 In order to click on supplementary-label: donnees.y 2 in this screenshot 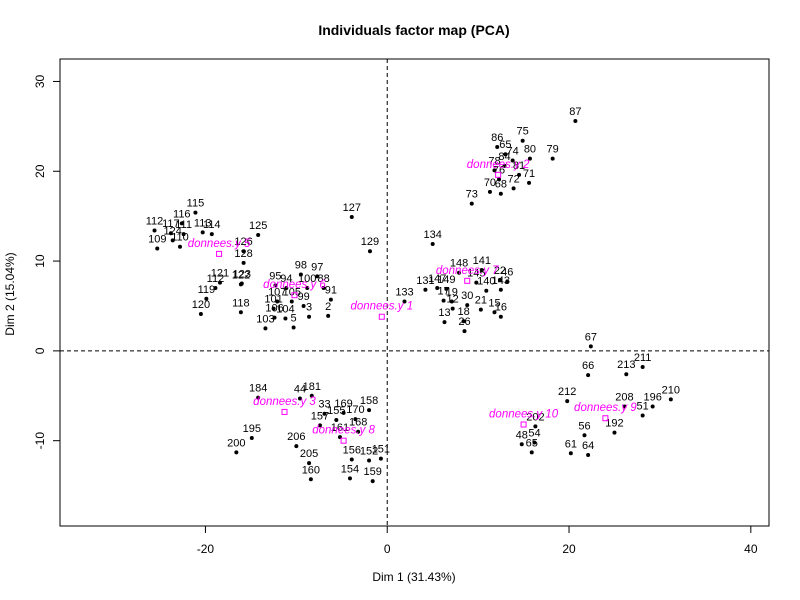, I will do `click(498, 165)`.